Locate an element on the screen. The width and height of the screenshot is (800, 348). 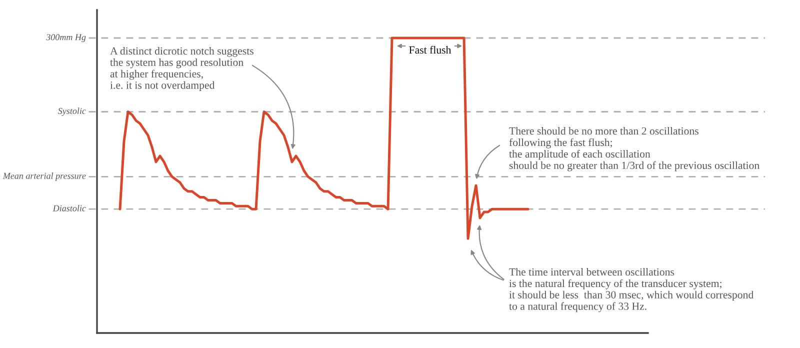
annotation: There should be no more than 2 oscillations following the fast flush; the amplitude of each oscillation should be no greater than 1/3rd of the previous oscillation is located at coordinates (634, 149).